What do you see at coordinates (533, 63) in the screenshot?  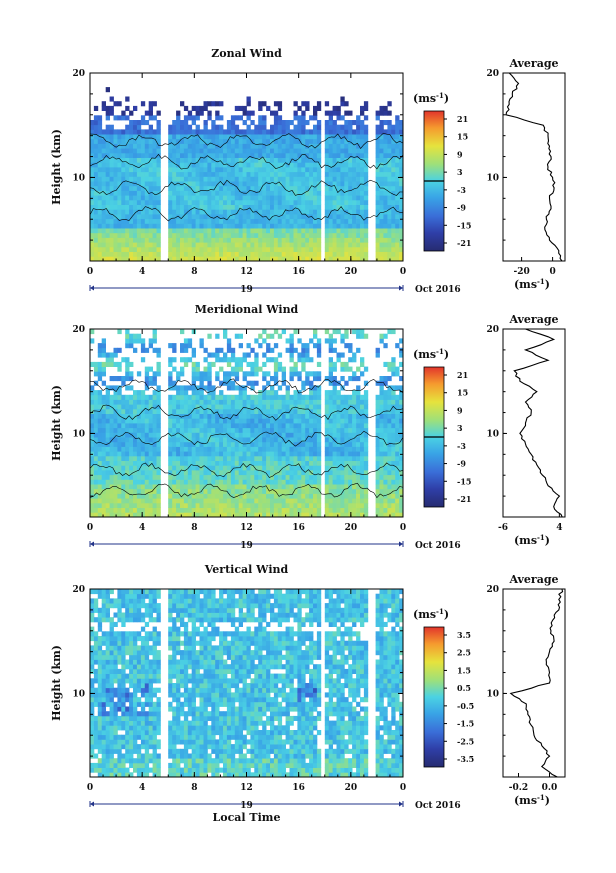 I see `profile-title: Average` at bounding box center [533, 63].